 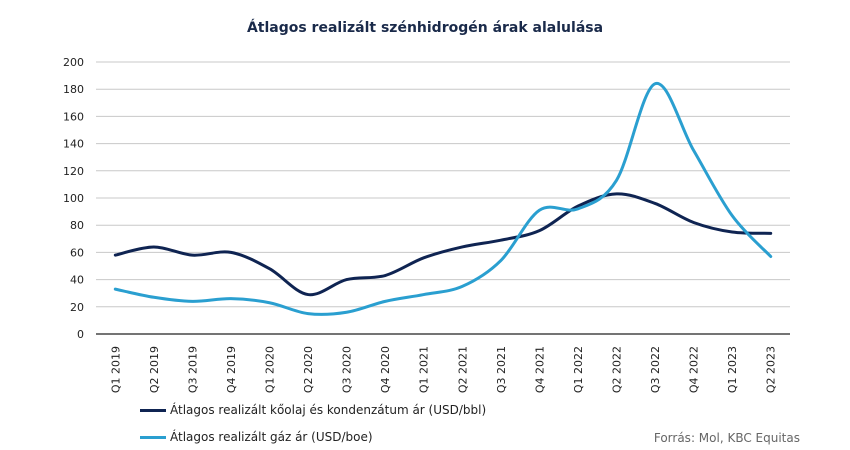 What do you see at coordinates (73, 198) in the screenshot?
I see `y-tick-label: 100` at bounding box center [73, 198].